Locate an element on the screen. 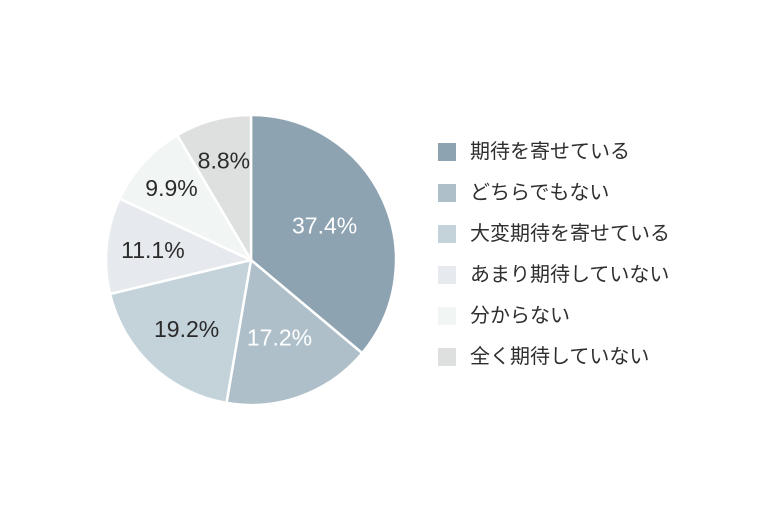  legend-label: 大変期待を寄せている is located at coordinates (570, 234).